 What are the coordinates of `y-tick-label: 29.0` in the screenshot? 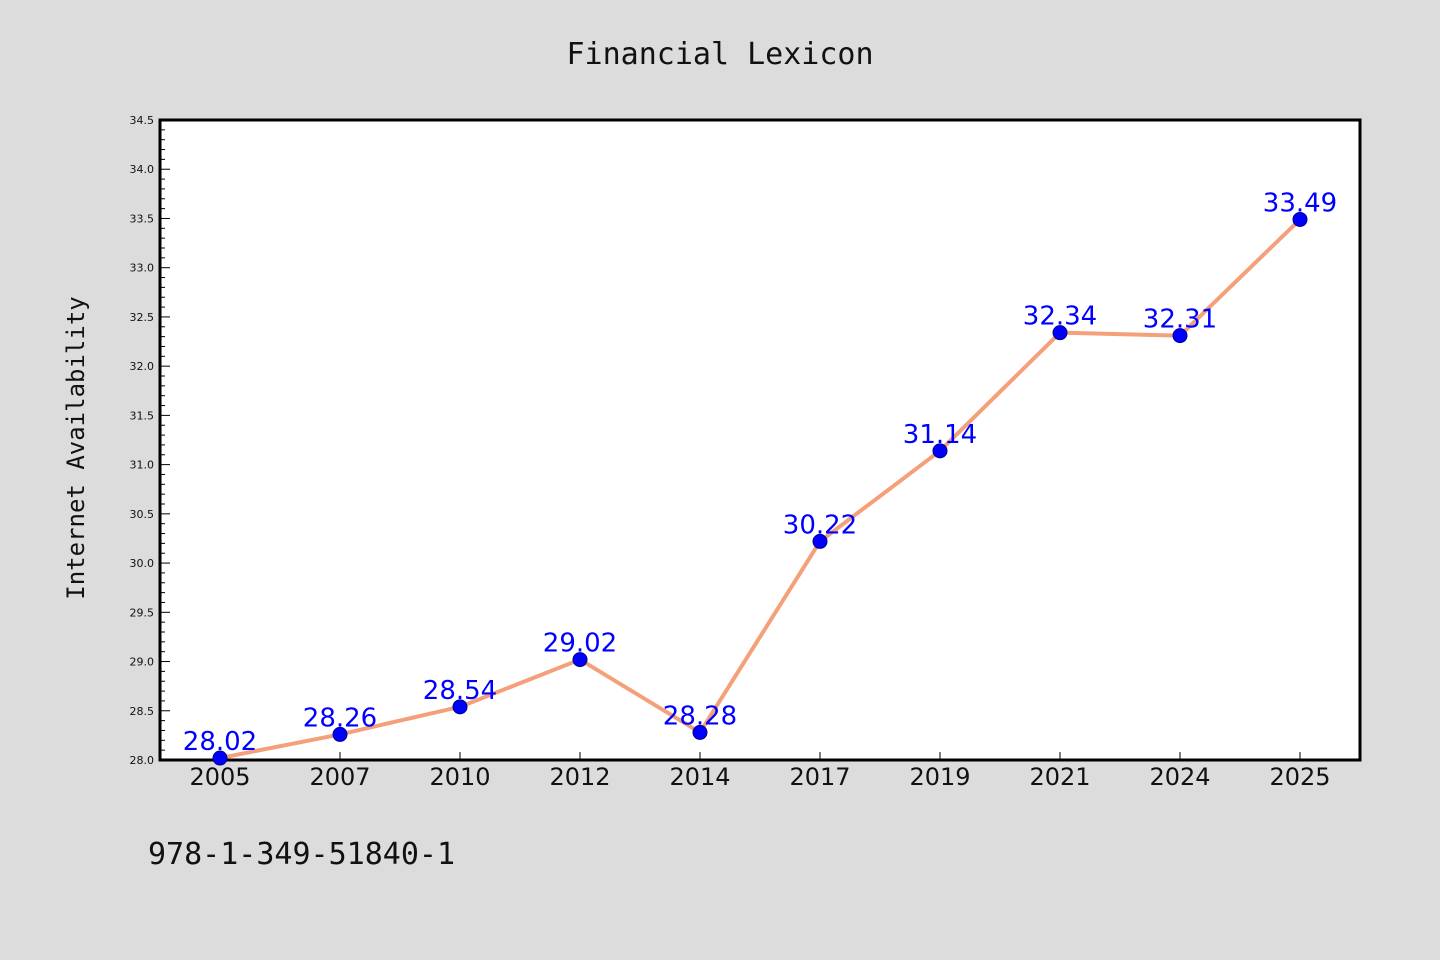 It's located at (142, 662).